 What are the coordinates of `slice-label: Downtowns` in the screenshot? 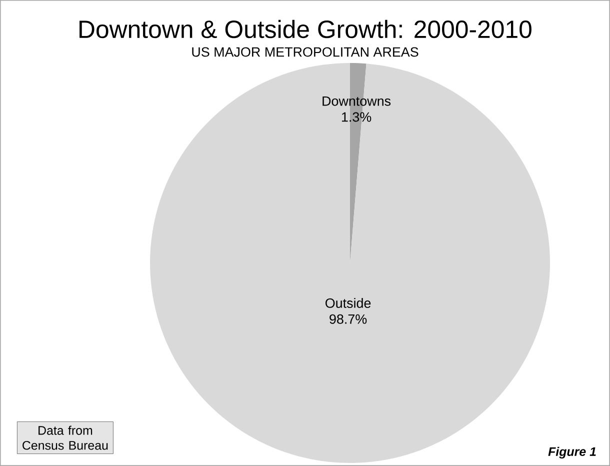 It's located at (356, 101).